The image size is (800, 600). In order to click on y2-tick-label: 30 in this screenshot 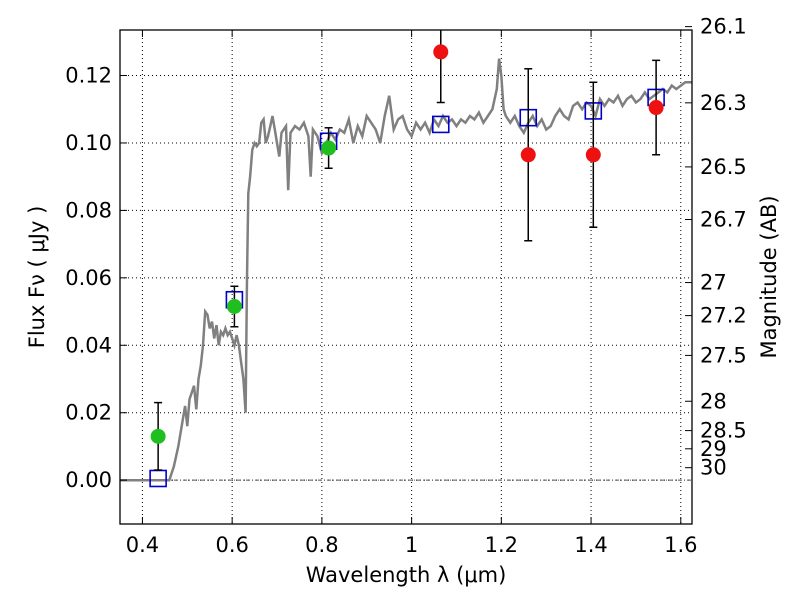, I will do `click(713, 468)`.